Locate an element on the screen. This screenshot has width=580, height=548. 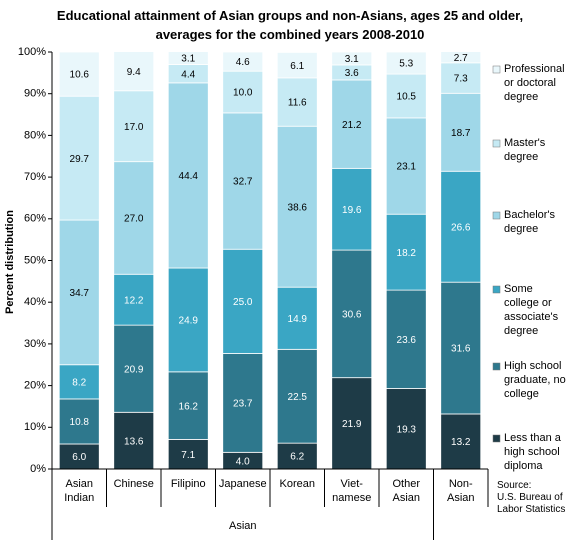
y-tick-label: 90% is located at coordinates (35, 94).